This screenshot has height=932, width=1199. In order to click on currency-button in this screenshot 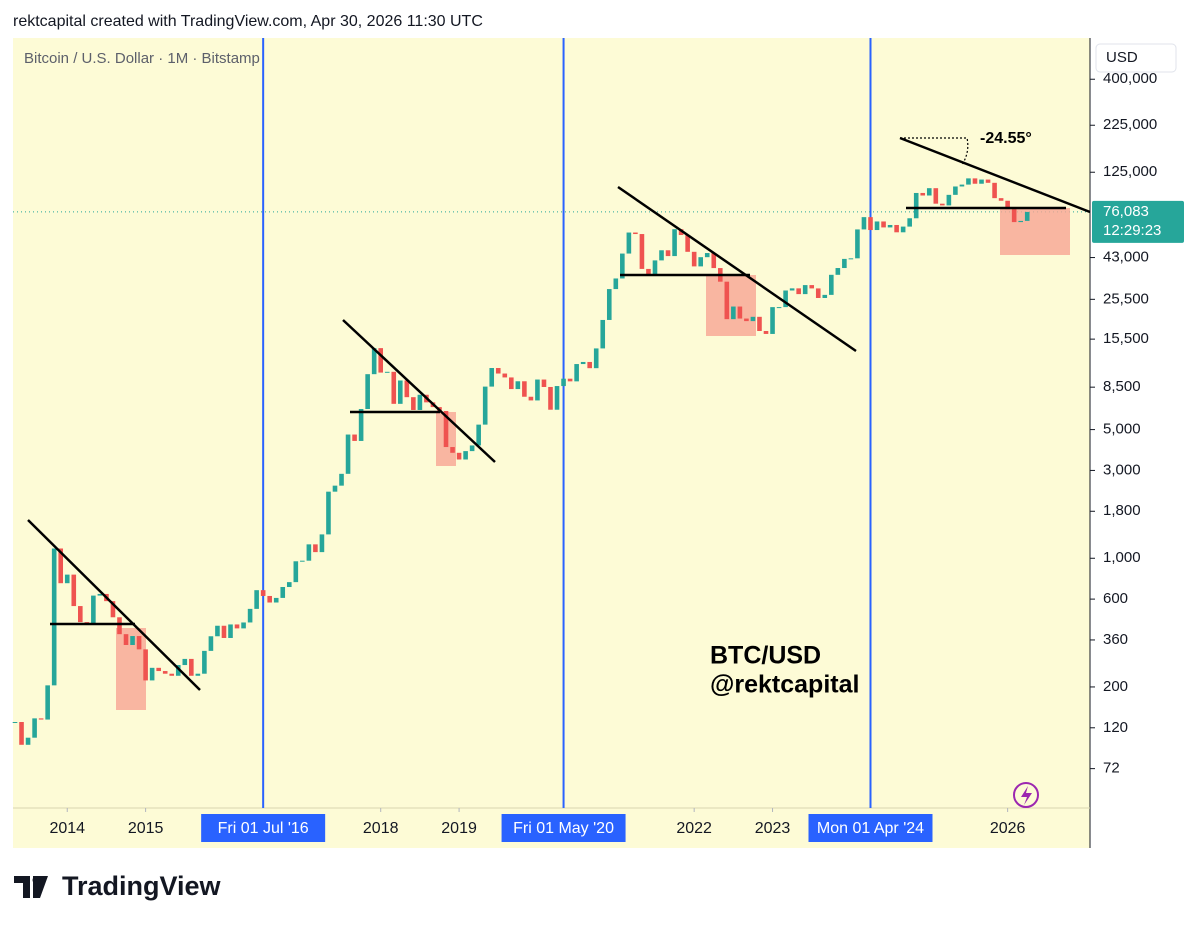, I will do `click(1136, 58)`.